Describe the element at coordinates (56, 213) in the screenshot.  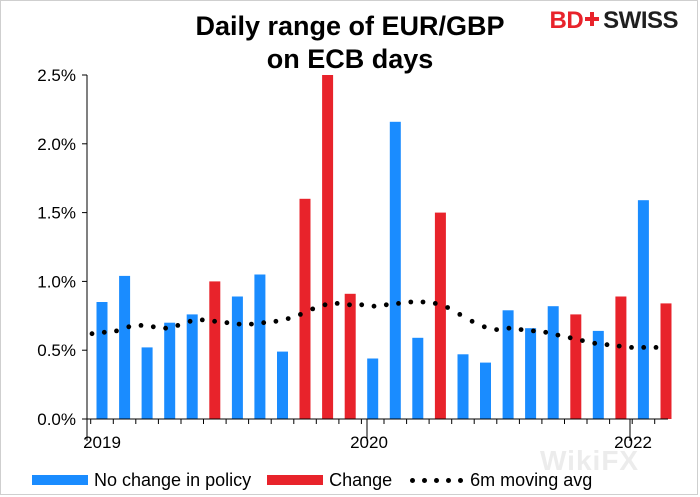
I see `y-tick-label: 1.5%` at that location.